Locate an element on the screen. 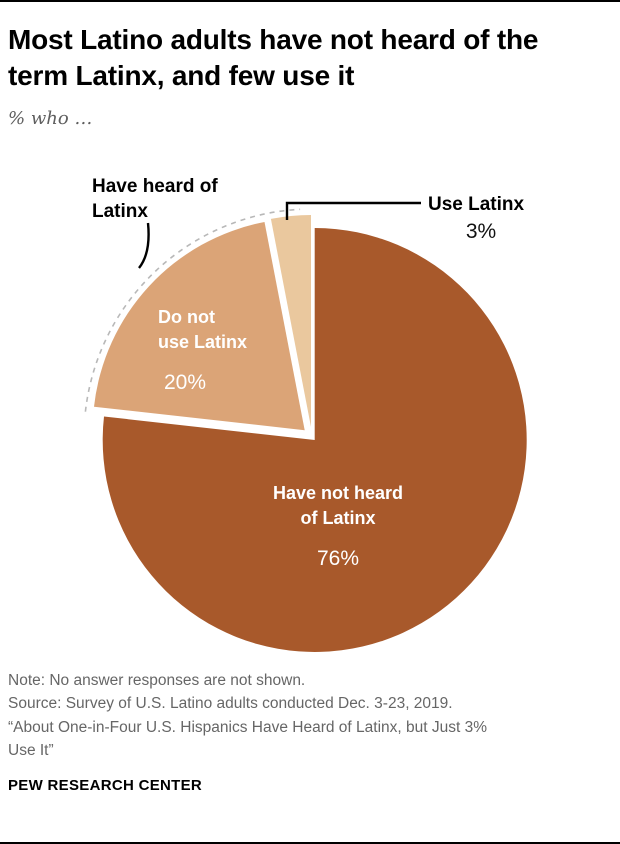  have-not-heard-label-line2: of Latinx is located at coordinates (338, 518).